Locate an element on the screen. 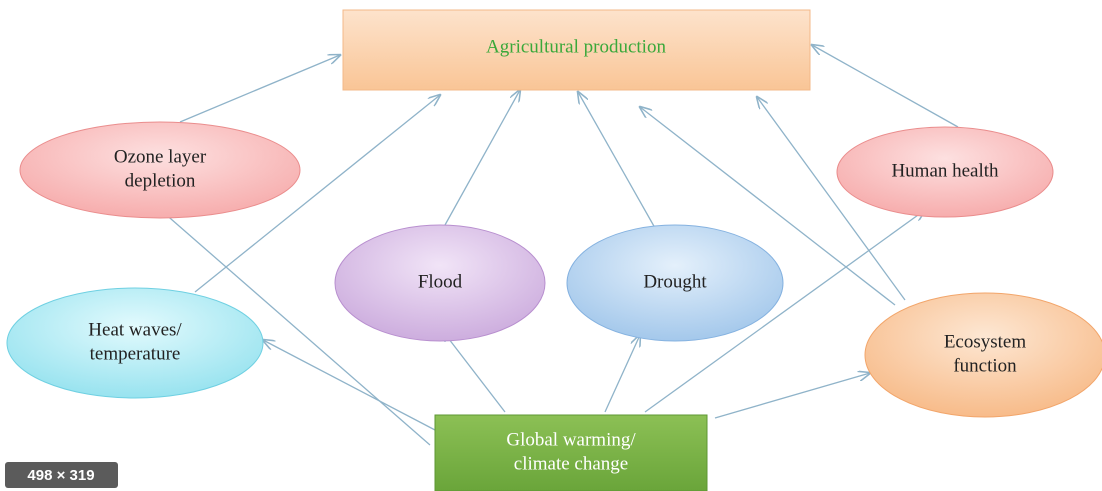 The image size is (1102, 491). node-label: depletion is located at coordinates (160, 180).